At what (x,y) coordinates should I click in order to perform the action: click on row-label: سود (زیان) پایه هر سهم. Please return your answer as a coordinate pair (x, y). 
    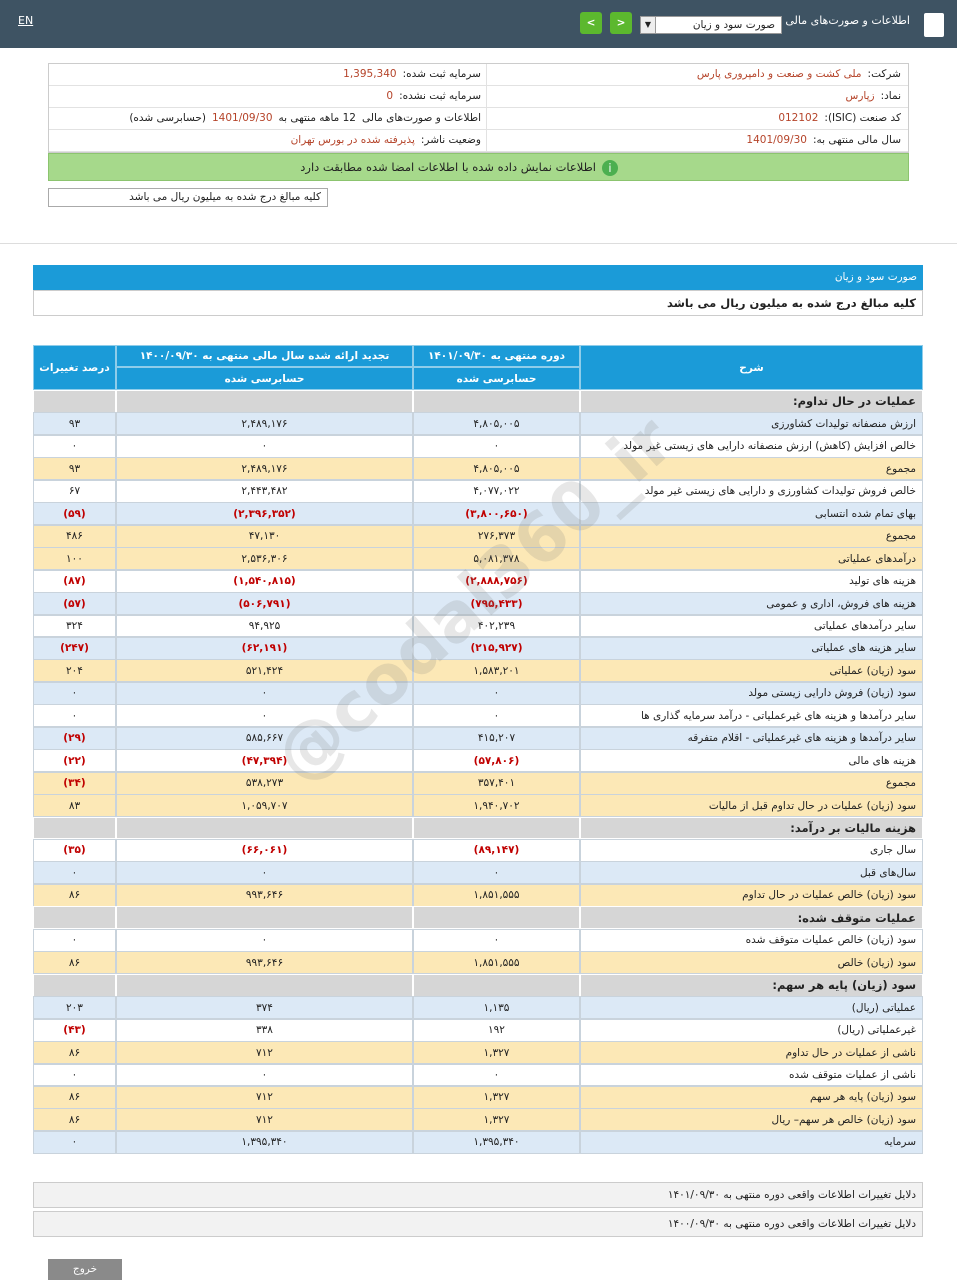
    Looking at the image, I should click on (751, 1097).